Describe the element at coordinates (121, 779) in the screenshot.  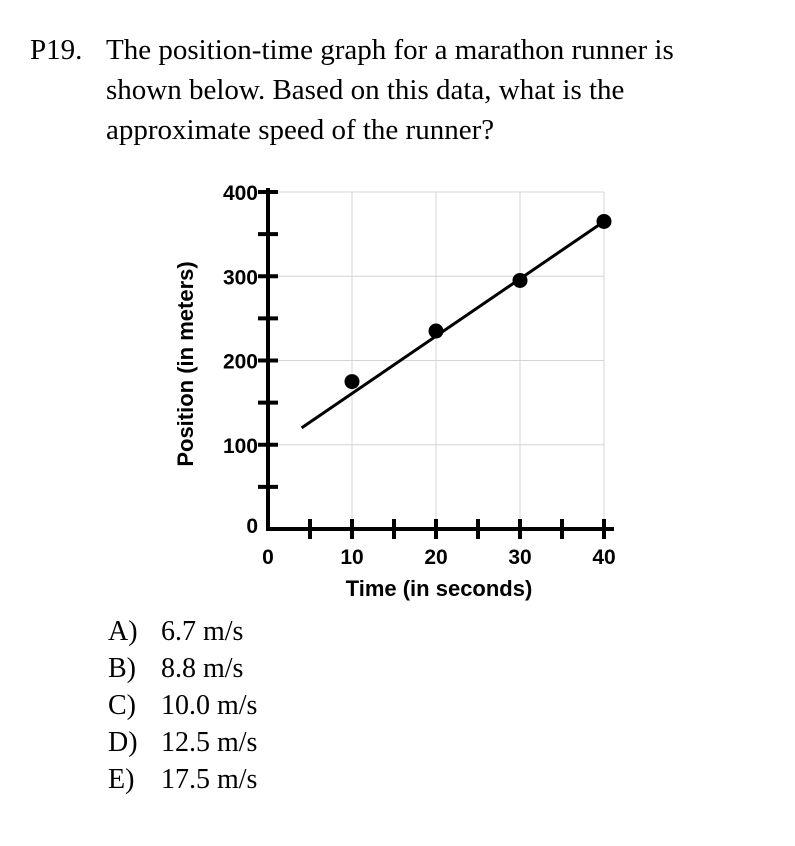
I see `choice-letter: E)` at that location.